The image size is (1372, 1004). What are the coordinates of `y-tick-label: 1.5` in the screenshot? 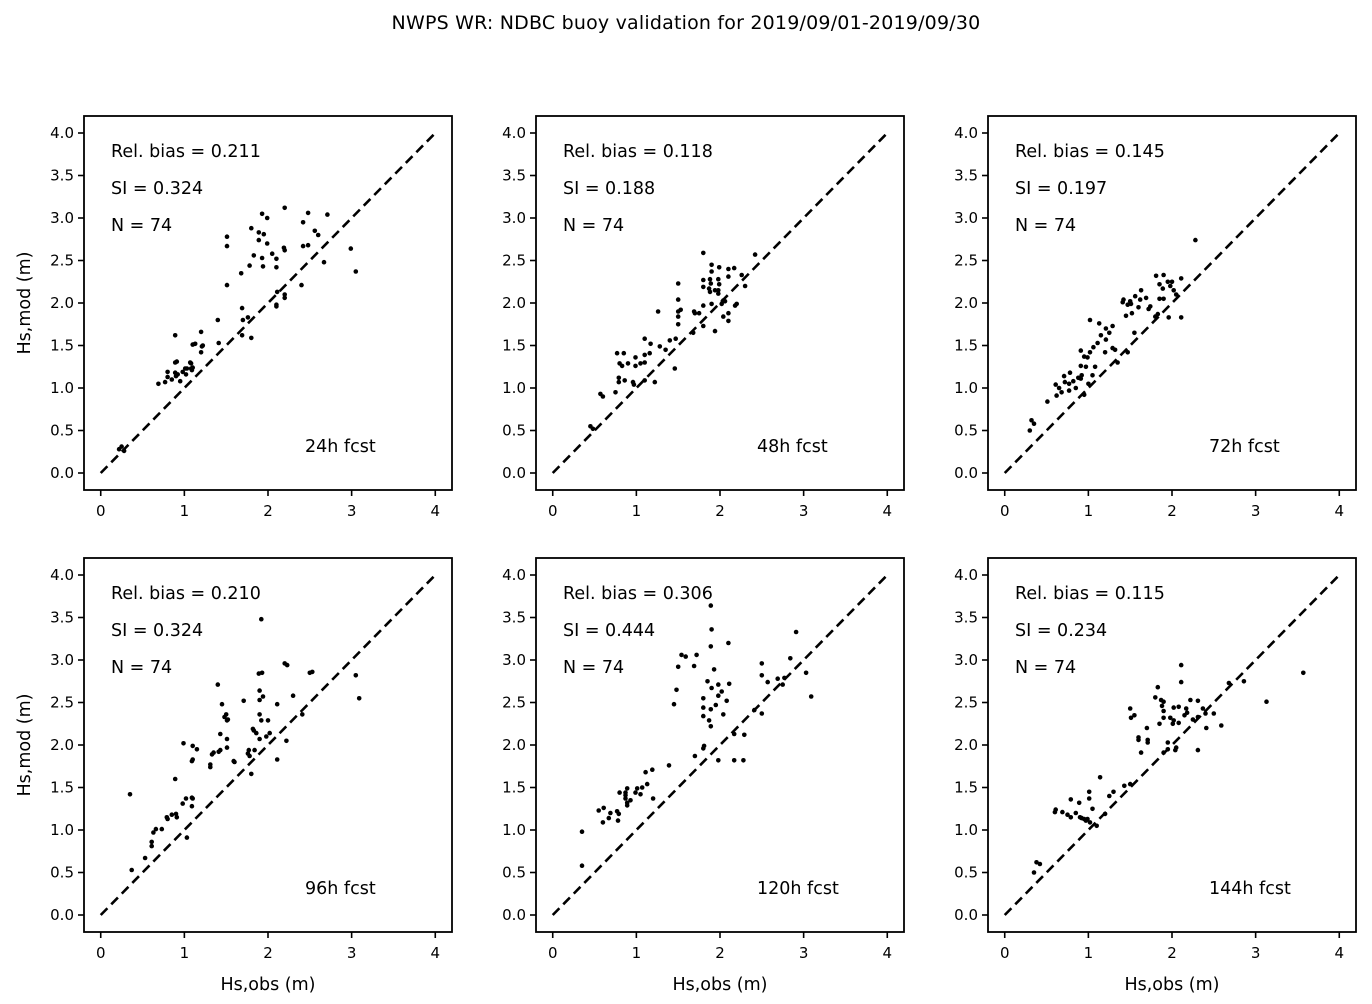 It's located at (966, 346).